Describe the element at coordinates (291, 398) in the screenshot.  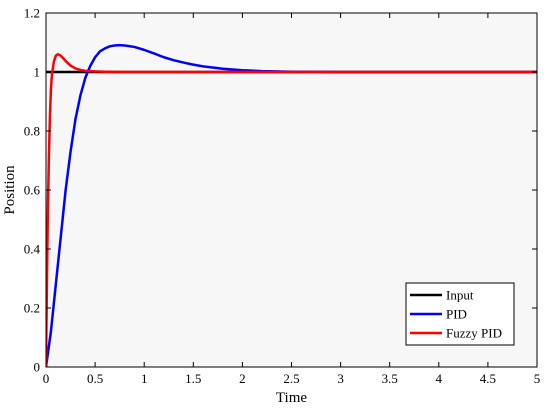
I see `x-axis-label: Time` at that location.